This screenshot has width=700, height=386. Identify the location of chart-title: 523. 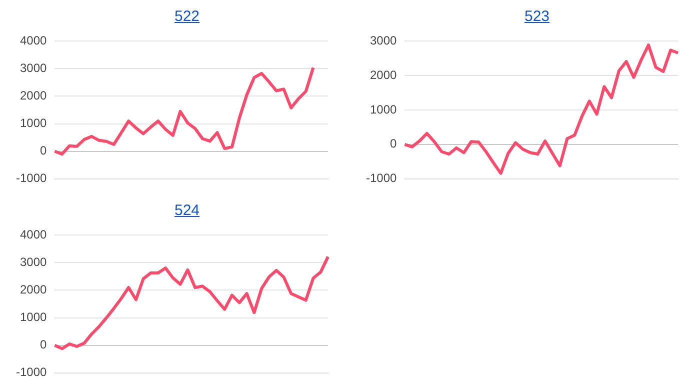
(537, 17).